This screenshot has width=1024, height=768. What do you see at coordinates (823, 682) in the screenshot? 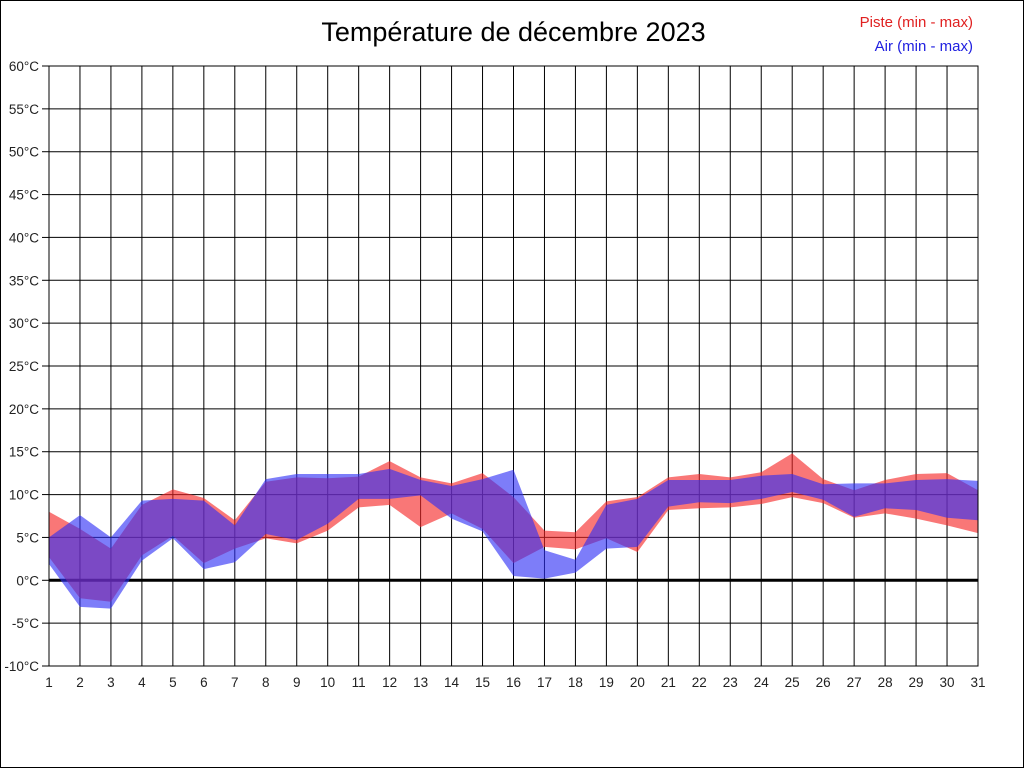
I see `x-tick-label: 26` at bounding box center [823, 682].